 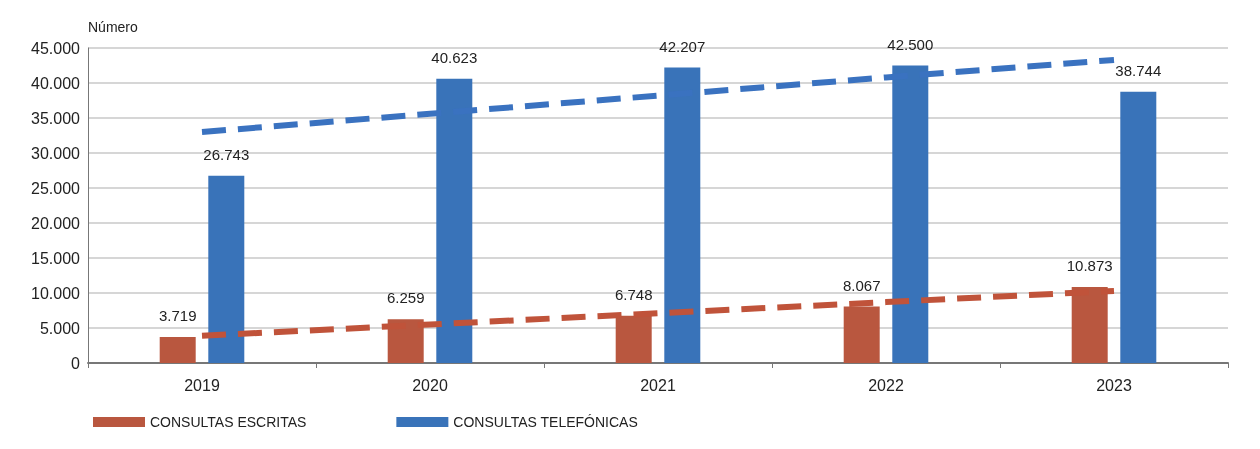 What do you see at coordinates (56, 153) in the screenshot?
I see `y-tick-label: 30.000` at bounding box center [56, 153].